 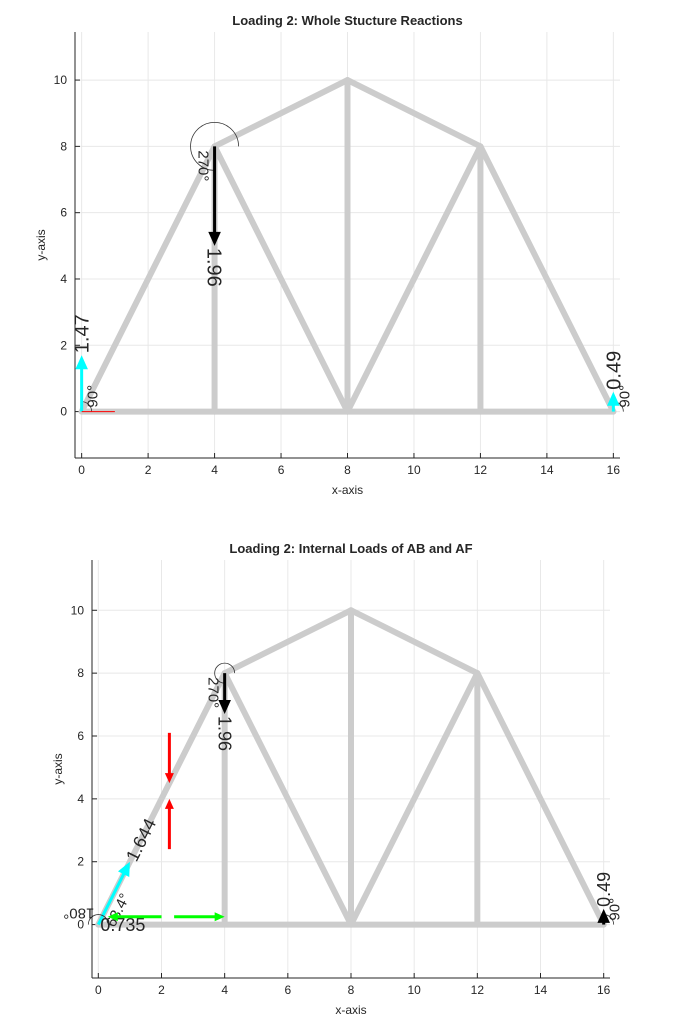 I want to click on chart-title: Loading 2: Whole Stucture Reactions, so click(x=347, y=20).